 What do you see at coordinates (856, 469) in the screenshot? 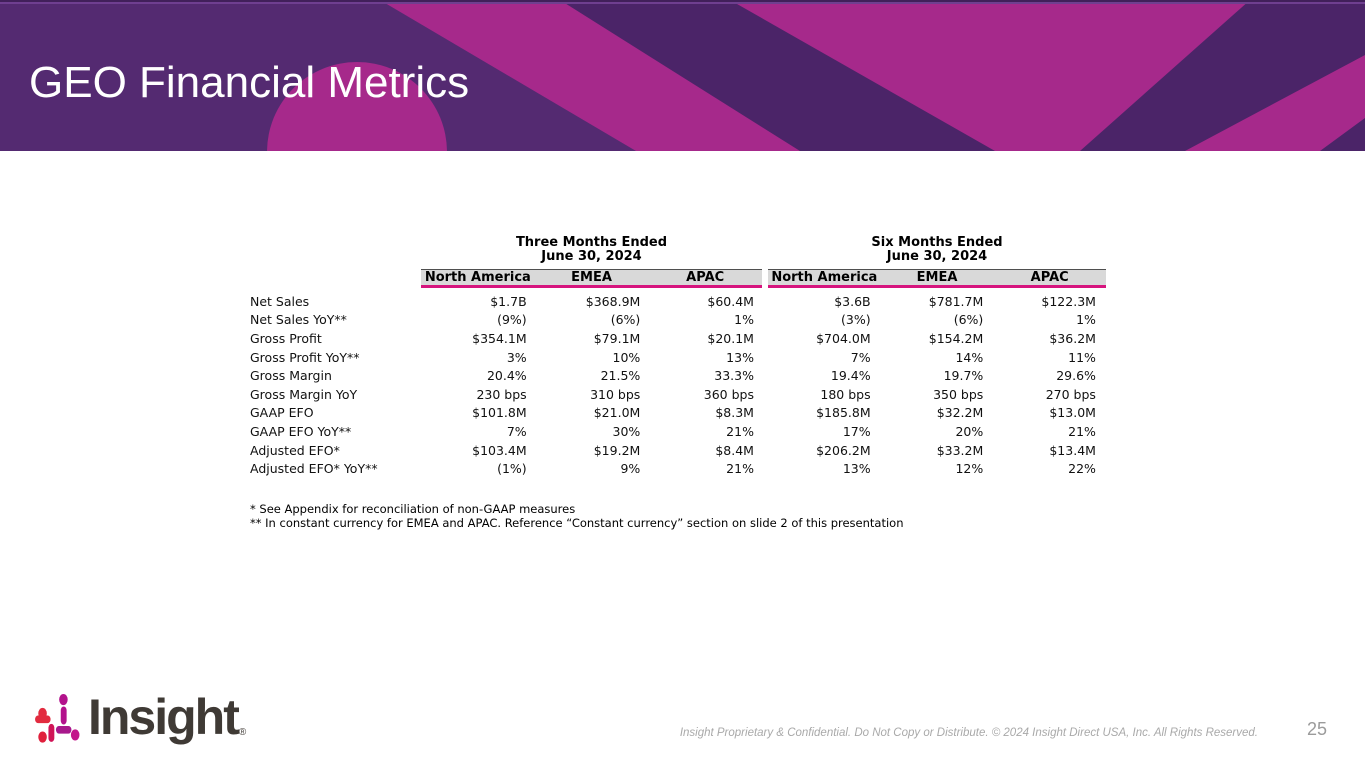
I see `cell: 13%` at bounding box center [856, 469].